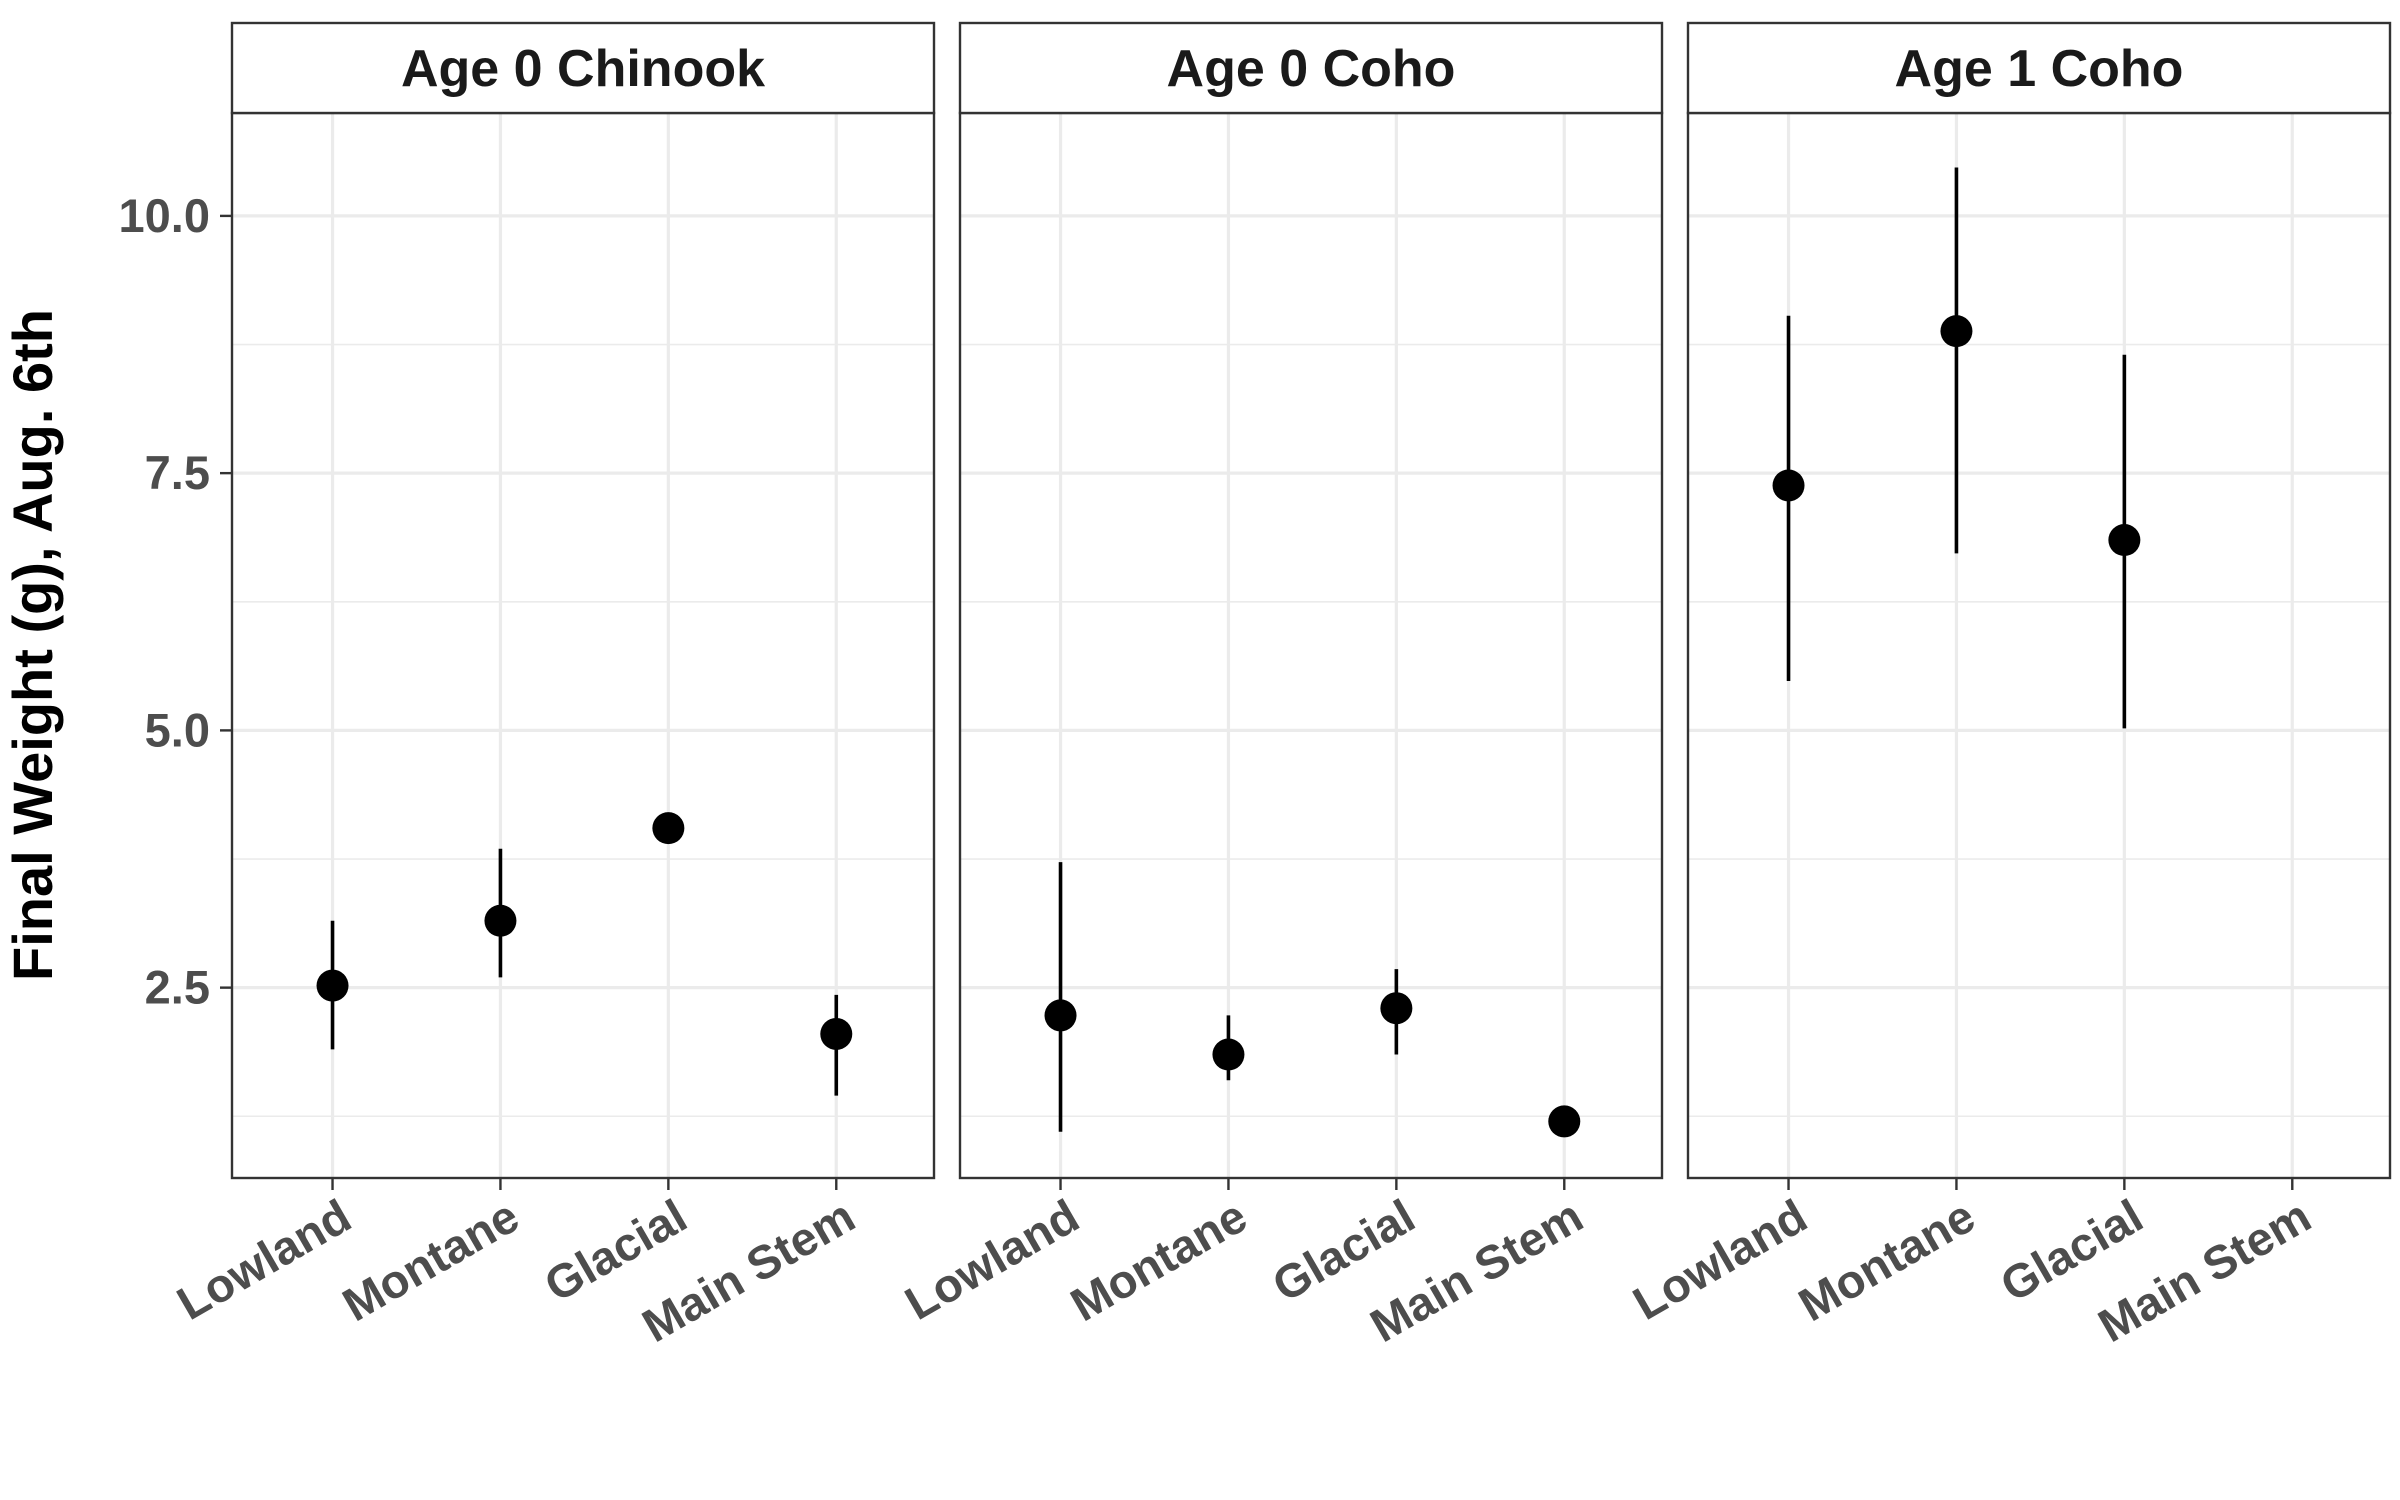 This screenshot has width=2400, height=1500. I want to click on y-tick-label: 5.0, so click(177, 729).